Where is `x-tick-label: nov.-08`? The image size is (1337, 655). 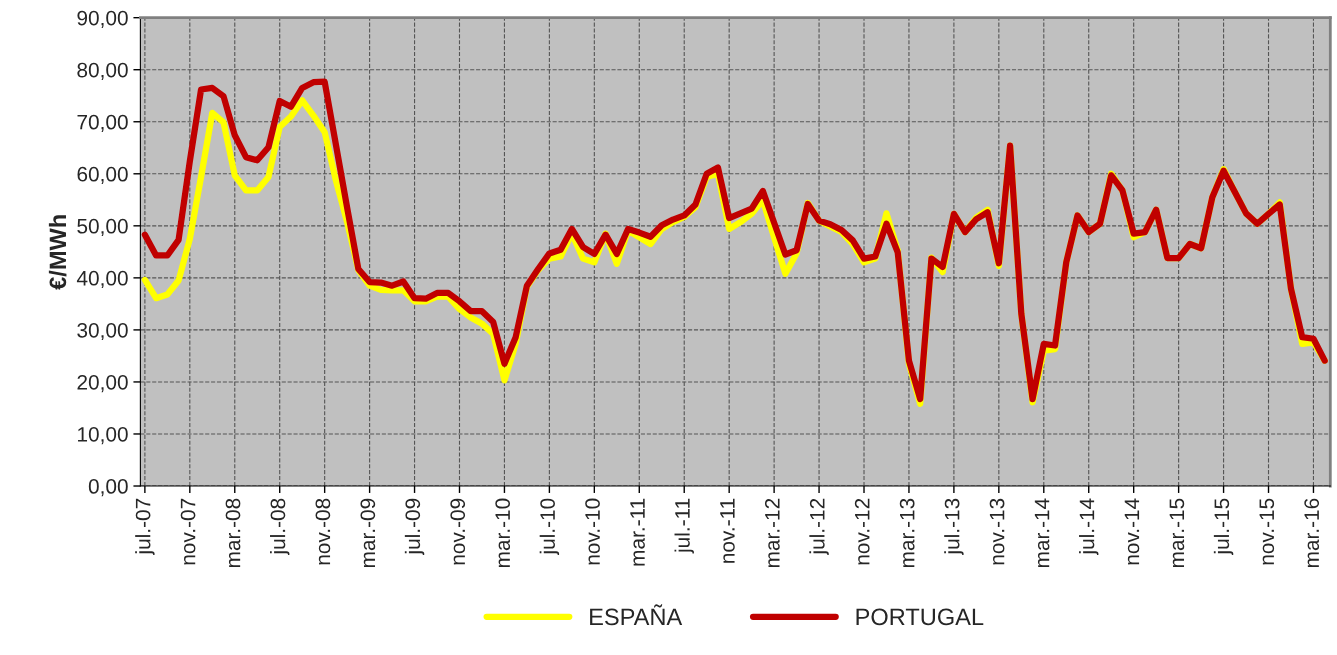 x-tick-label: nov.-08 is located at coordinates (323, 531).